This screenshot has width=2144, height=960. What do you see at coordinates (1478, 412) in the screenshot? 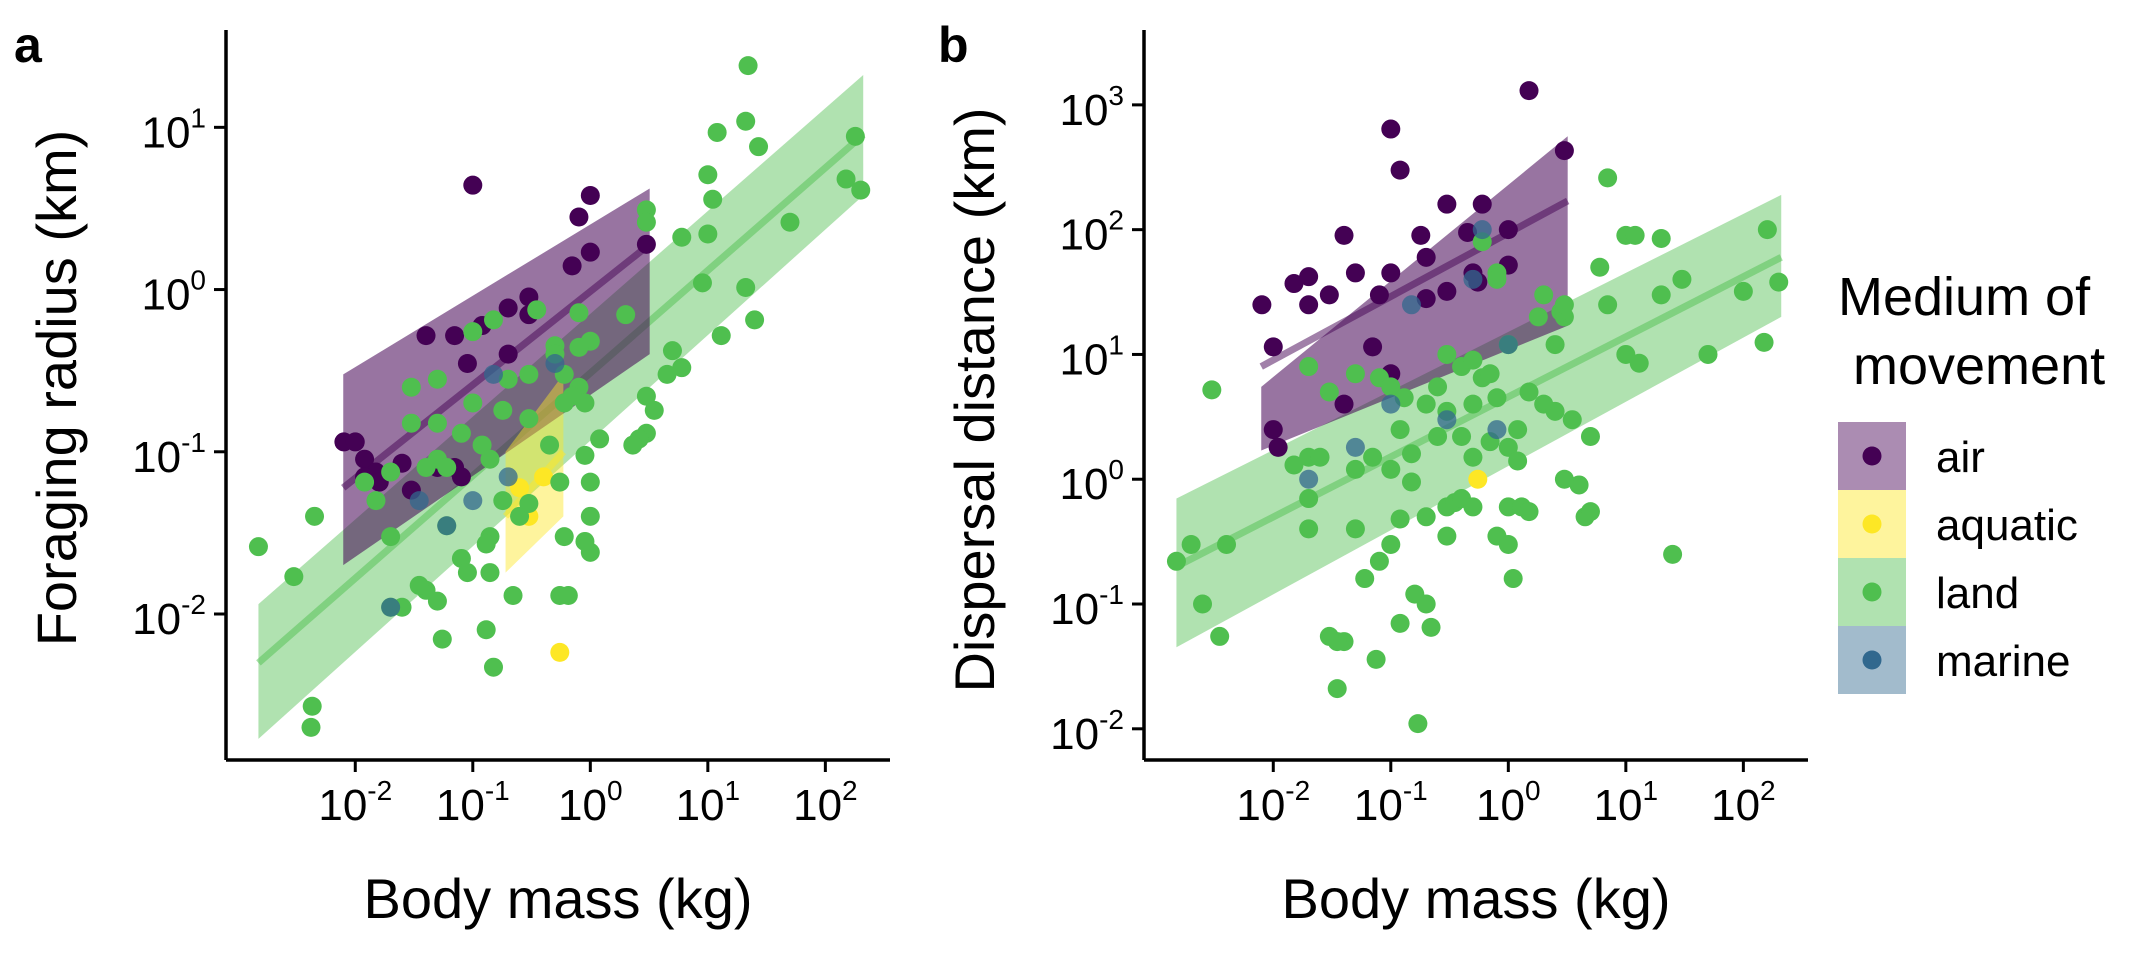
I see `fit-line-land` at bounding box center [1478, 412].